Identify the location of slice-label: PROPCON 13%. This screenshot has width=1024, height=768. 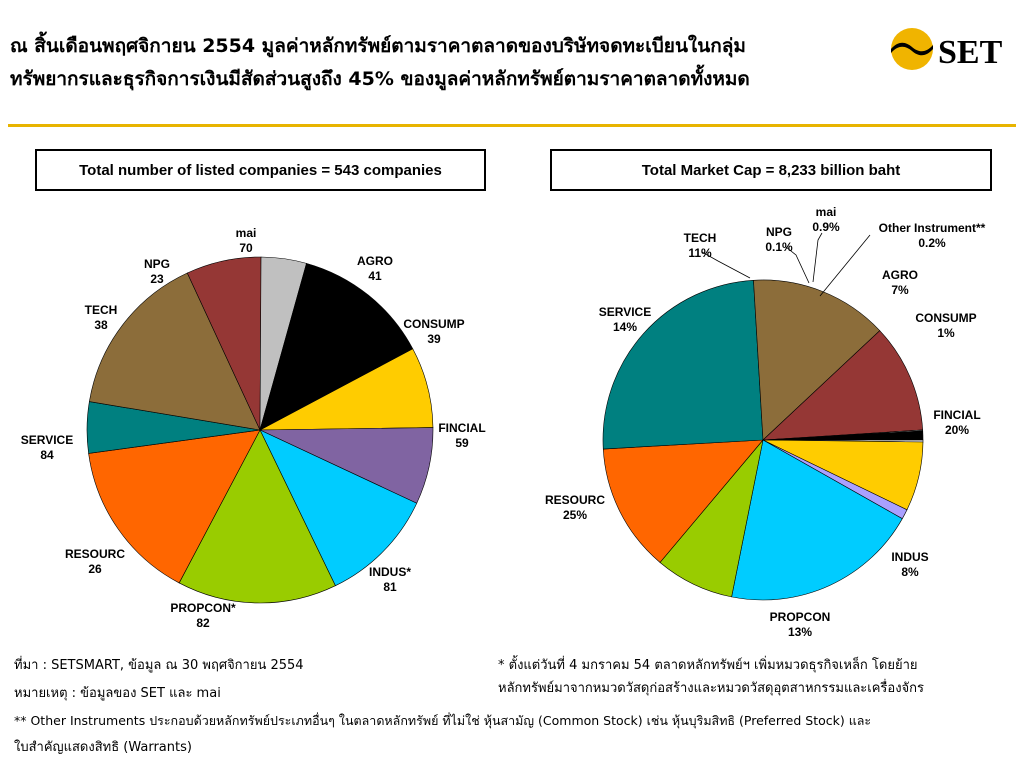
(800, 624).